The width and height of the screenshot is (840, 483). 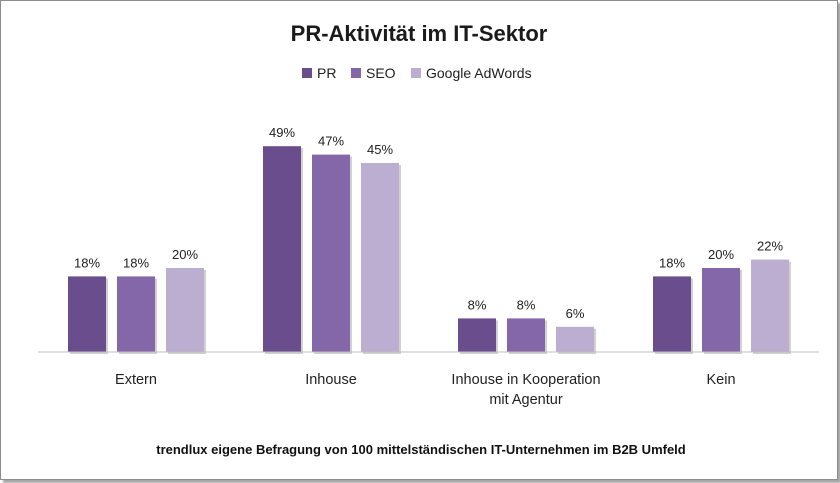 What do you see at coordinates (770, 246) in the screenshot?
I see `data-label-3-4: 22%` at bounding box center [770, 246].